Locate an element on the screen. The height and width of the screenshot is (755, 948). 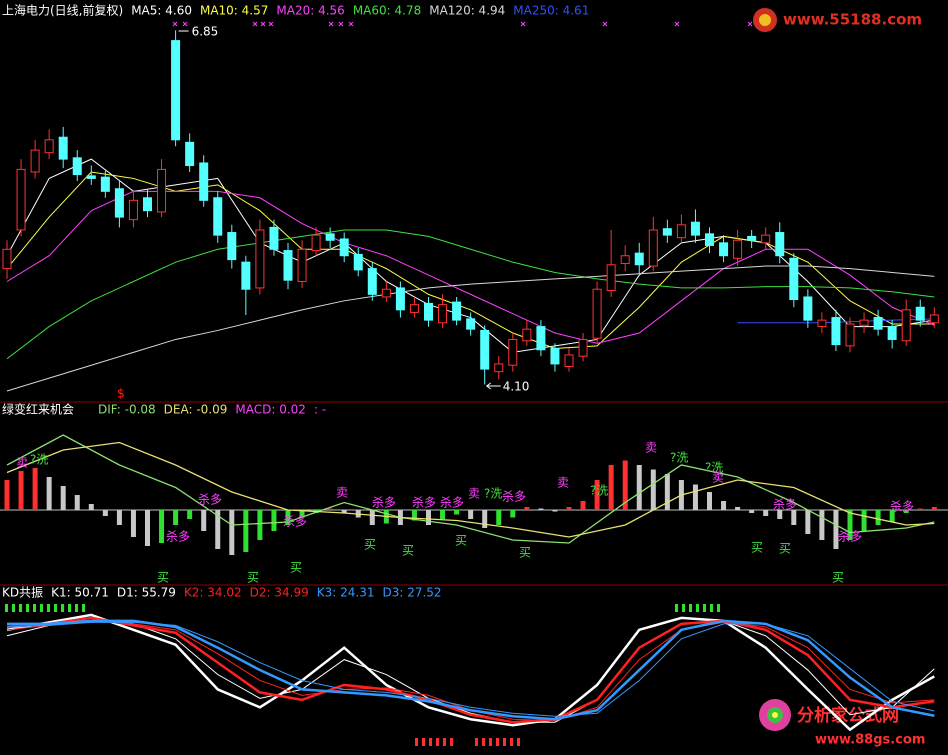
legend-entry: MA120: 4.94 is located at coordinates (467, 11).